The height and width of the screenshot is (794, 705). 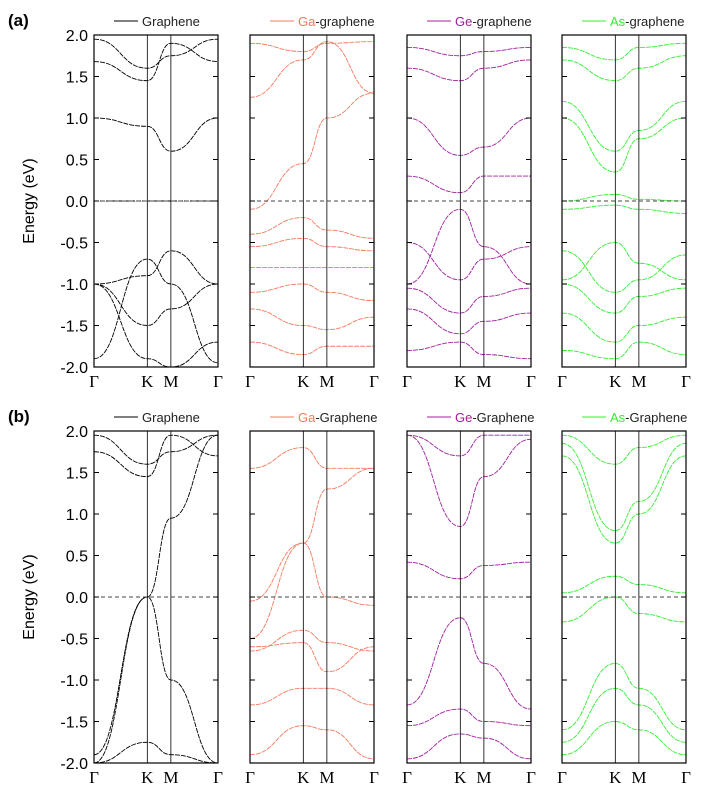 I want to click on y-tick-label: -1.5, so click(x=74, y=723).